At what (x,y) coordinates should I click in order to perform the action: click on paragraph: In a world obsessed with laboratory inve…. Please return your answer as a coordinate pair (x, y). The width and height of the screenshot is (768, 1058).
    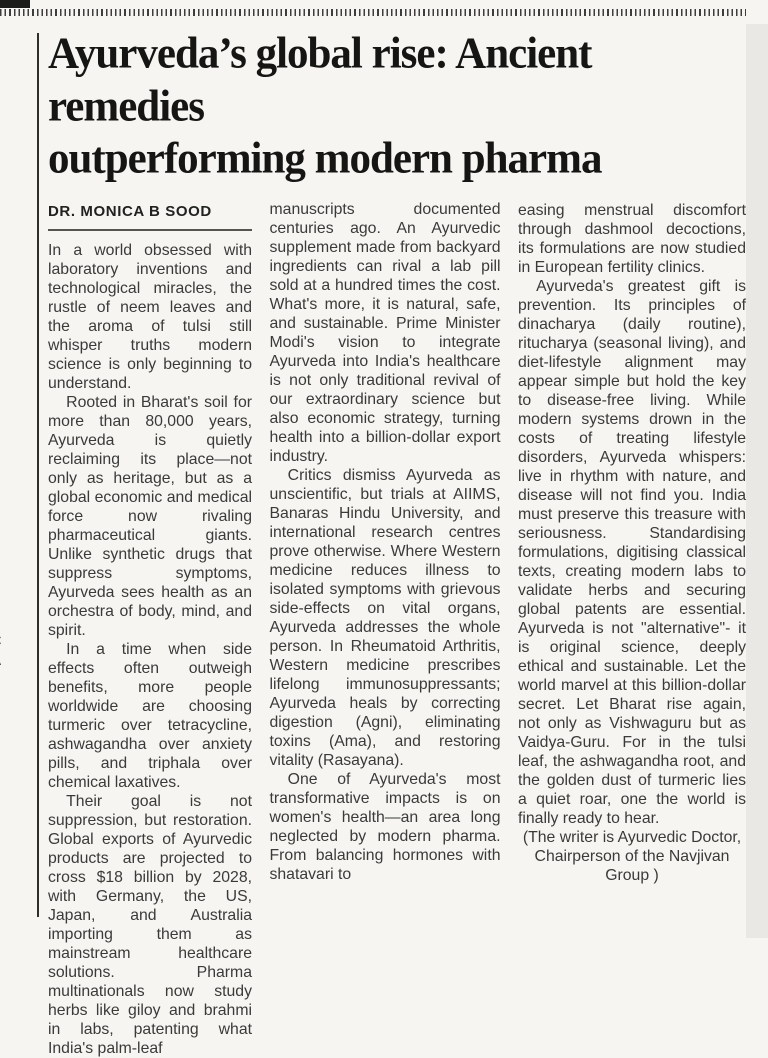
    Looking at the image, I should click on (150, 317).